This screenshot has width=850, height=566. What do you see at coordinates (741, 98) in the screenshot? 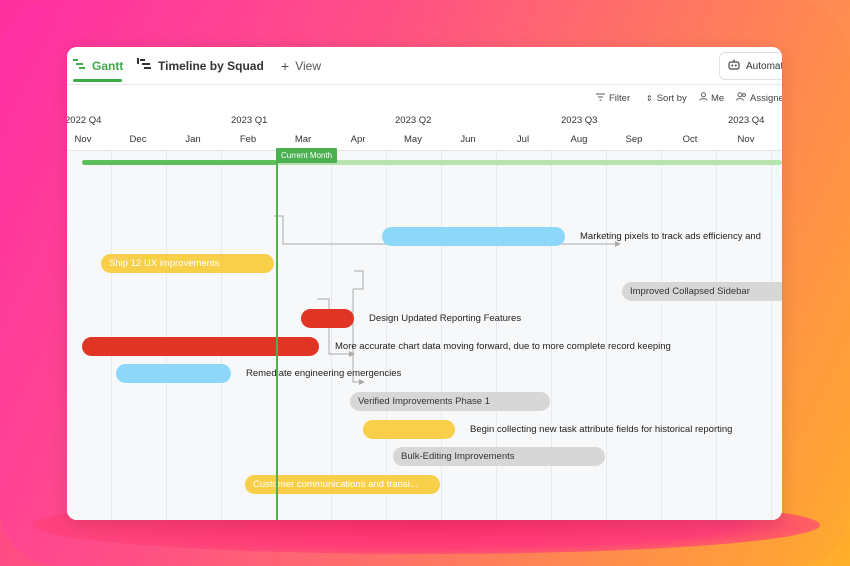
I see `users-icon` at bounding box center [741, 98].